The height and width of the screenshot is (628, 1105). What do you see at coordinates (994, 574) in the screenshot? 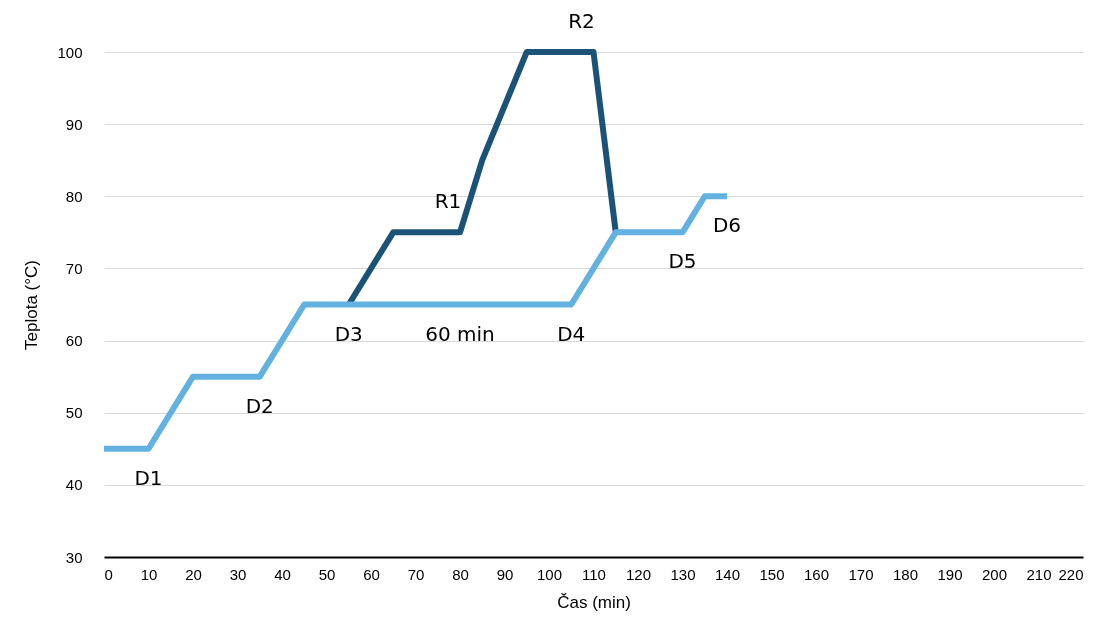
I see `x-tick-label: 200` at bounding box center [994, 574].